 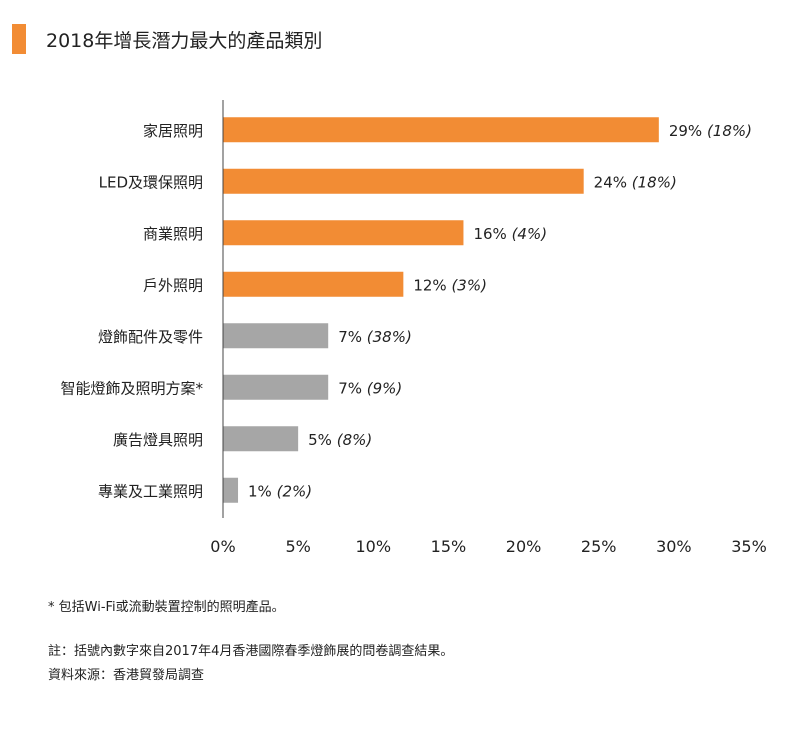 I want to click on category-label-1: LED及環保照明, so click(x=151, y=182).